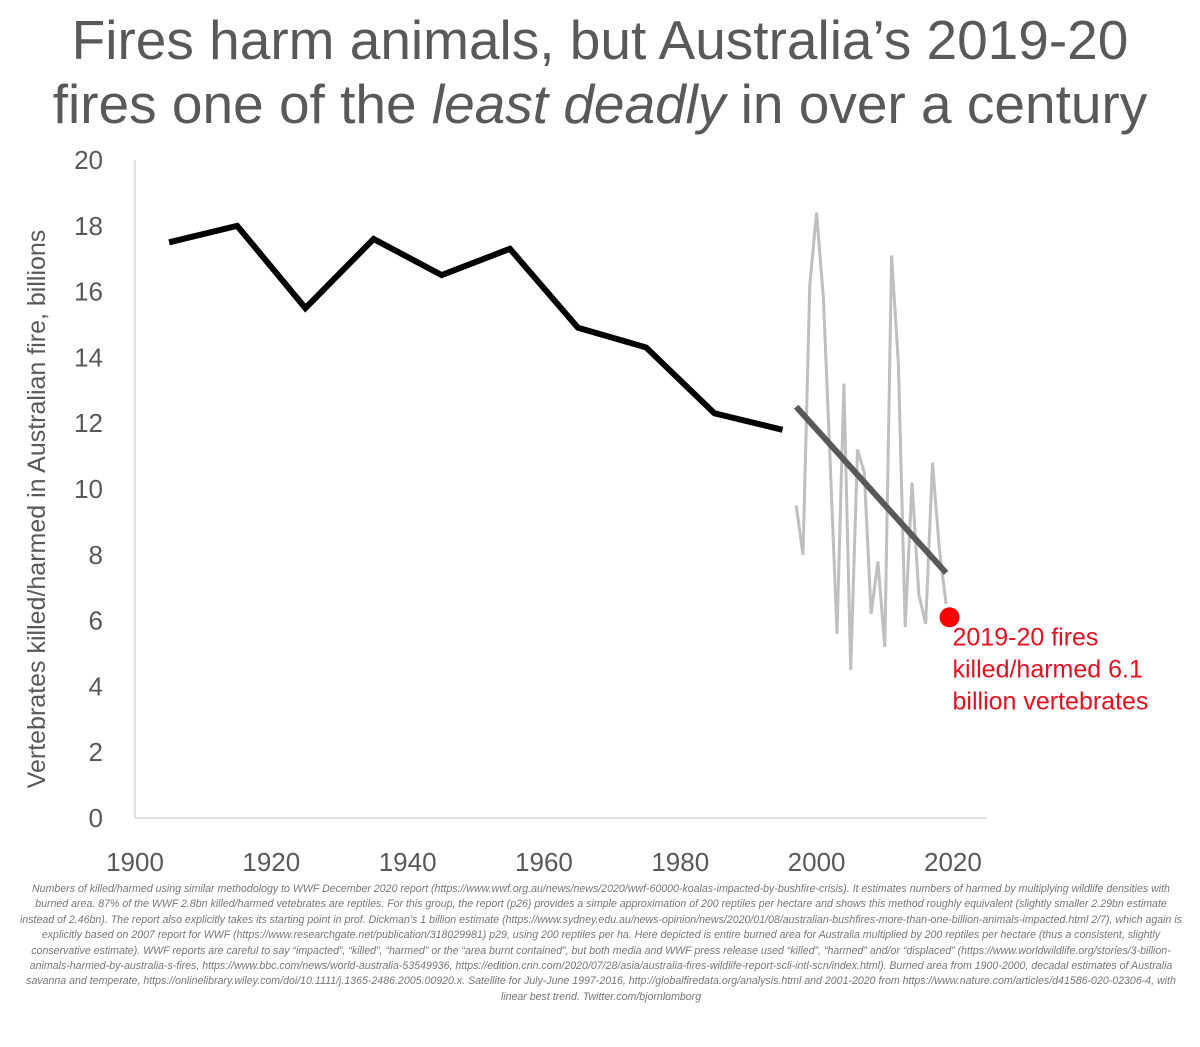 The width and height of the screenshot is (1200, 1047). Describe the element at coordinates (871, 489) in the screenshot. I see `series-line-linear-best-trend` at that location.